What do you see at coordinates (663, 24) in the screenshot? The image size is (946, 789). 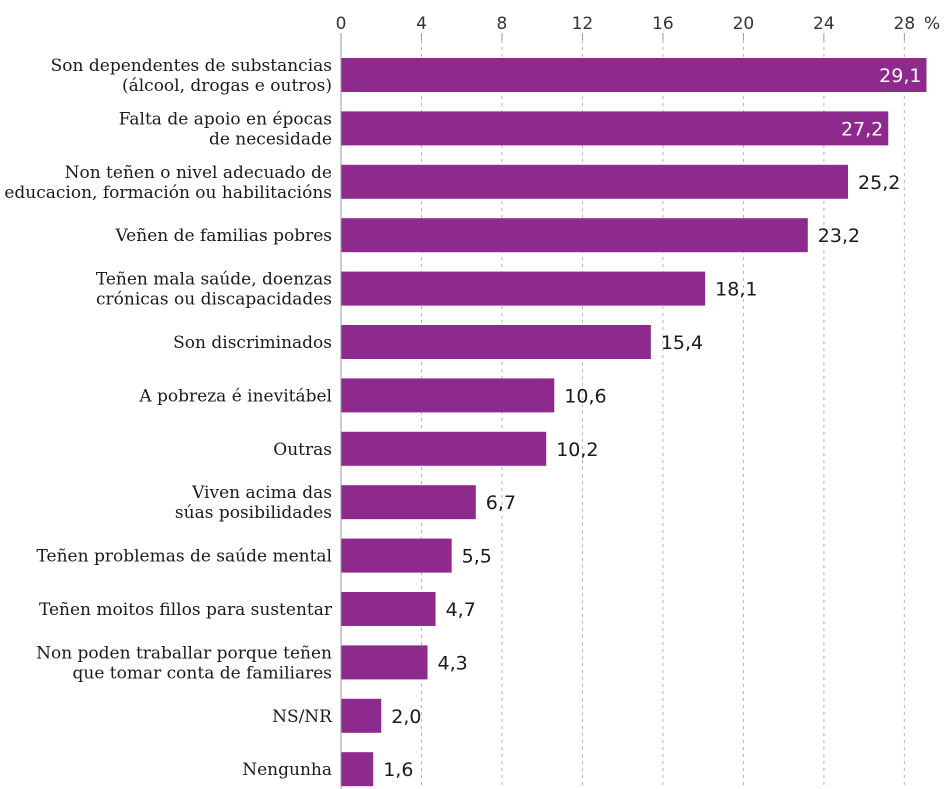 I see `tick-label: 16` at bounding box center [663, 24].